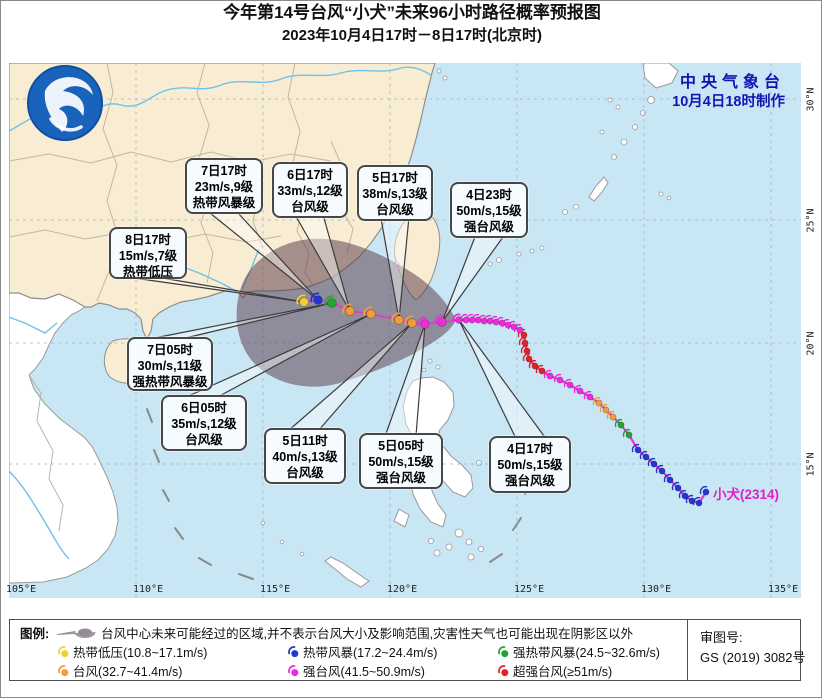 The height and width of the screenshot is (698, 822). I want to click on palawan-island, so click(347, 572).